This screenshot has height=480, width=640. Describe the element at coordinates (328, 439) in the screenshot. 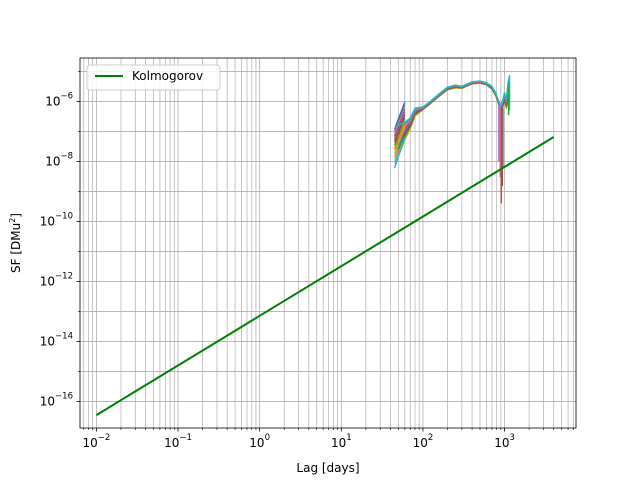

I see `x-axis-ticks: 10⁻² 10⁻¹ 10⁰ 10¹ 10² 10³` at that location.